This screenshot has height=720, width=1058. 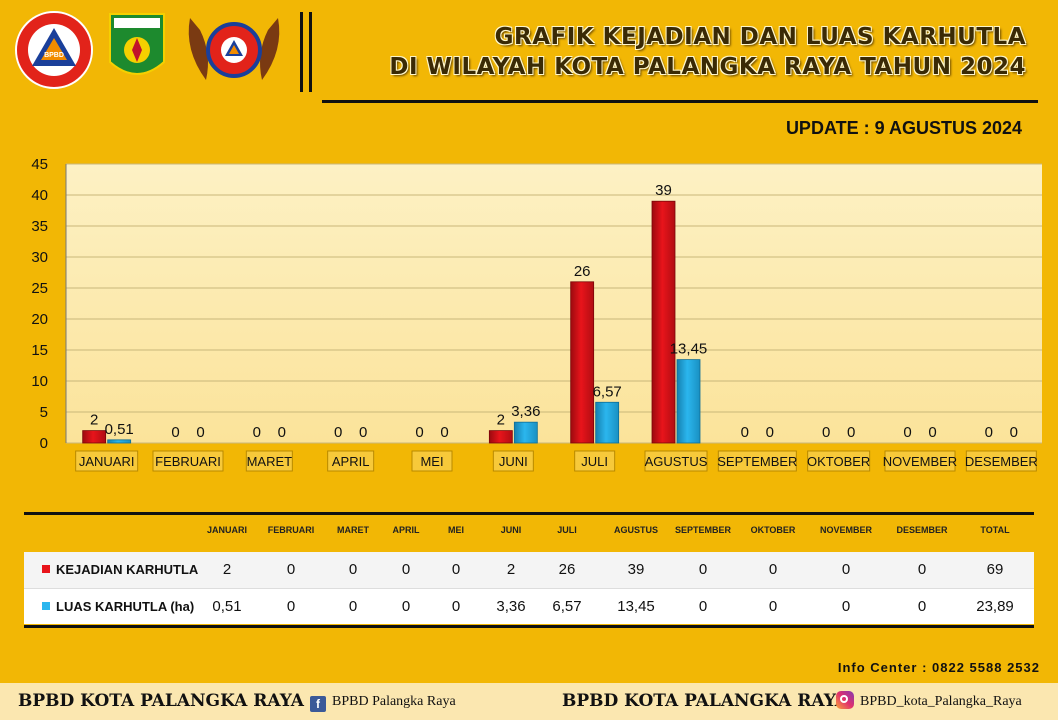 What do you see at coordinates (351, 461) in the screenshot?
I see `x-tick-label: APRIL` at bounding box center [351, 461].